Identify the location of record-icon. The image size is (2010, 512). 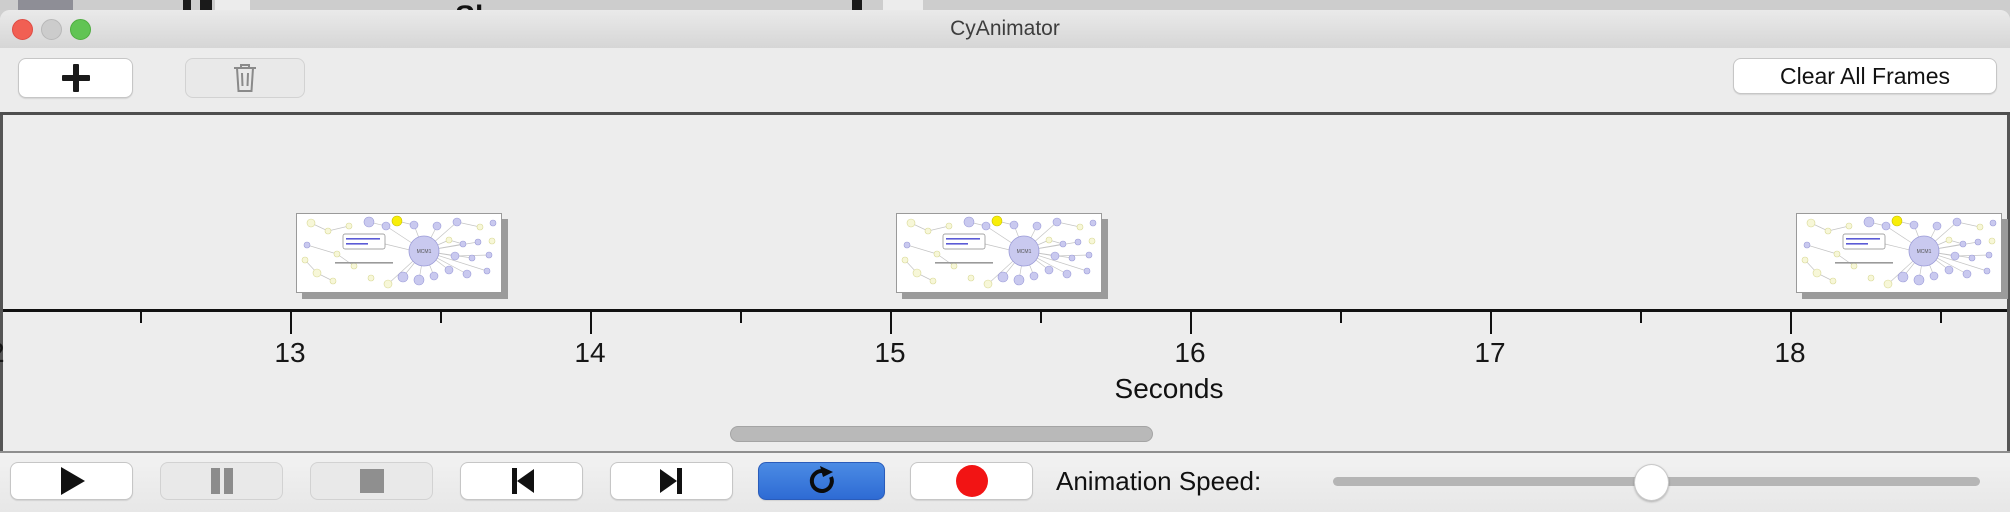
(971, 481).